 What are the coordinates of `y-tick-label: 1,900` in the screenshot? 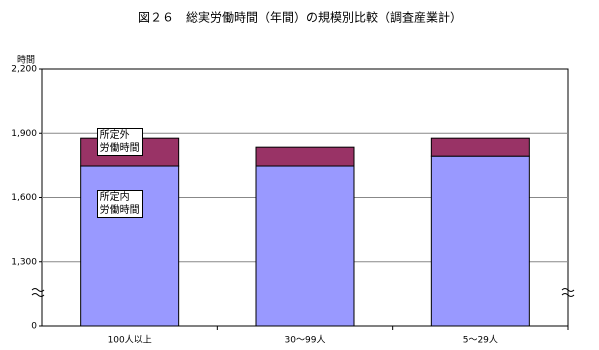 It's located at (24, 134).